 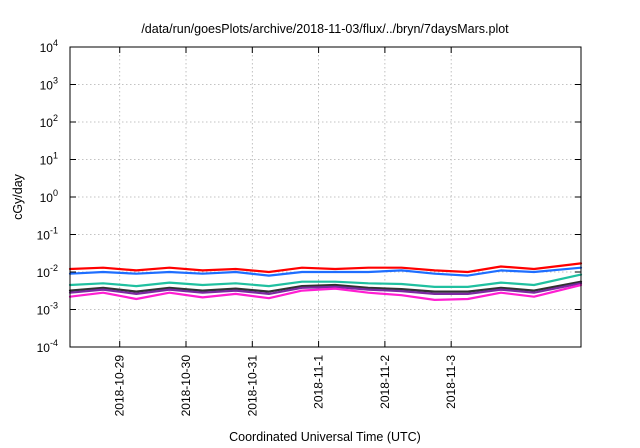 I want to click on y-tick-label: 10³, so click(x=49, y=84).